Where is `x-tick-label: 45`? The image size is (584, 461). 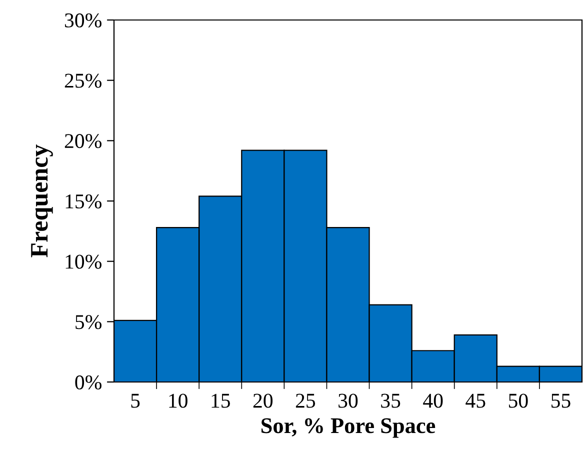 x-tick-label: 45 is located at coordinates (476, 401).